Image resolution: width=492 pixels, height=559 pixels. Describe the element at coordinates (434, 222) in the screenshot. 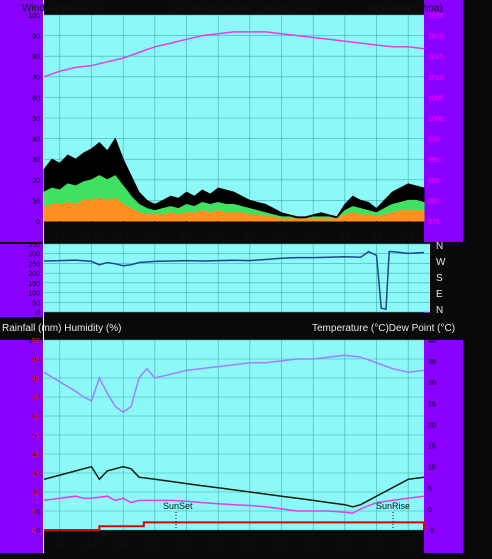

I see `y2-tick-label: 975` at that location.